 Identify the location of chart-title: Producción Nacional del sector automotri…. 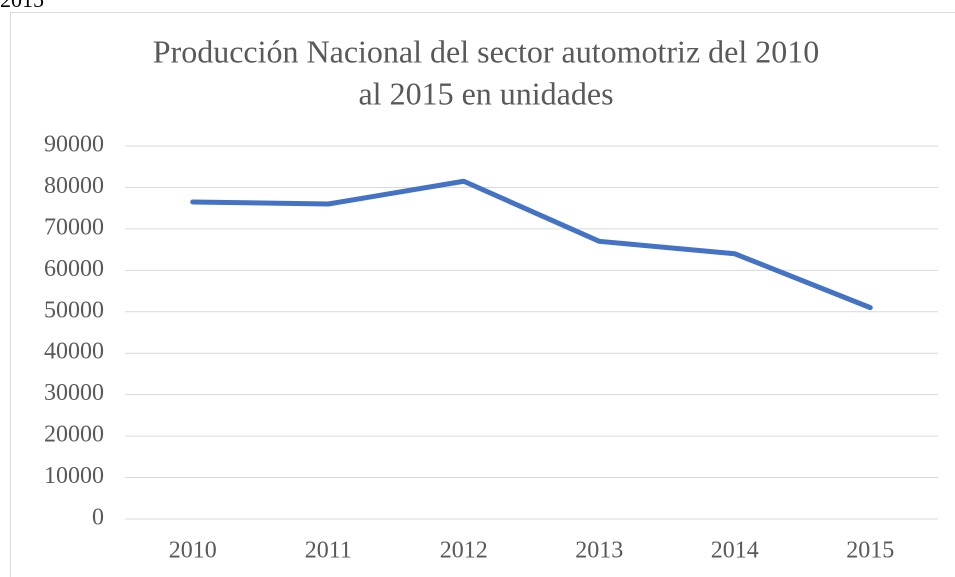
(486, 51).